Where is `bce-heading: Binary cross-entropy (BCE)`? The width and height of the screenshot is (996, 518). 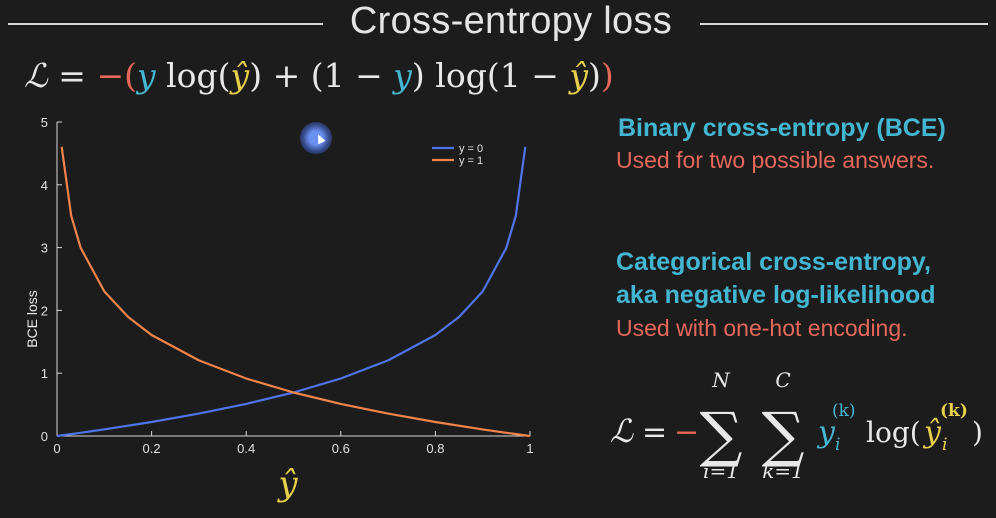
bce-heading: Binary cross-entropy (BCE) is located at coordinates (782, 128).